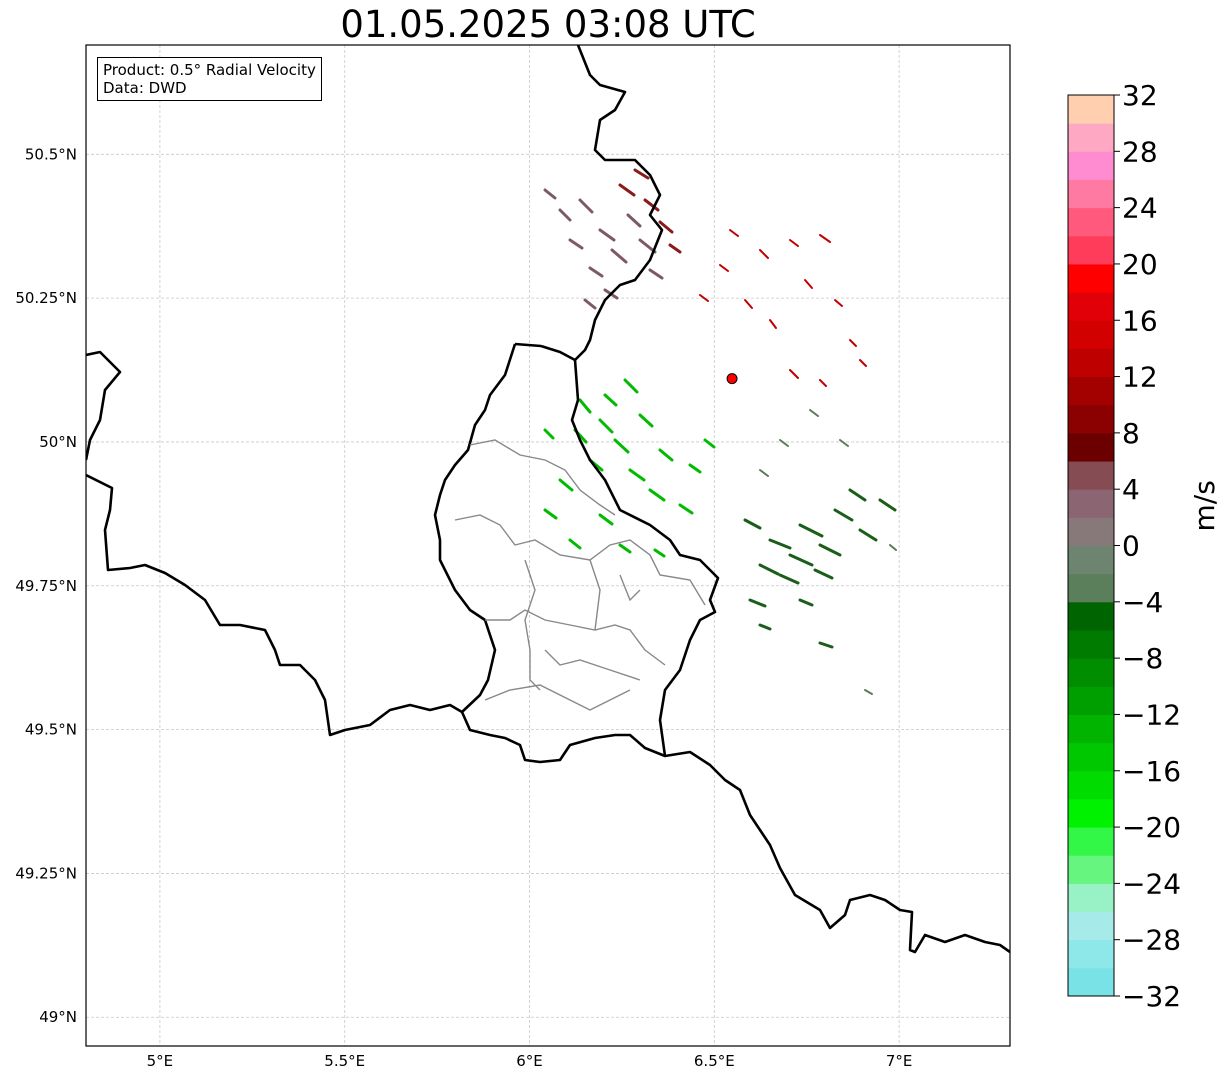  Describe the element at coordinates (1140, 320) in the screenshot. I see `colorbar-tick-label: 16` at that location.